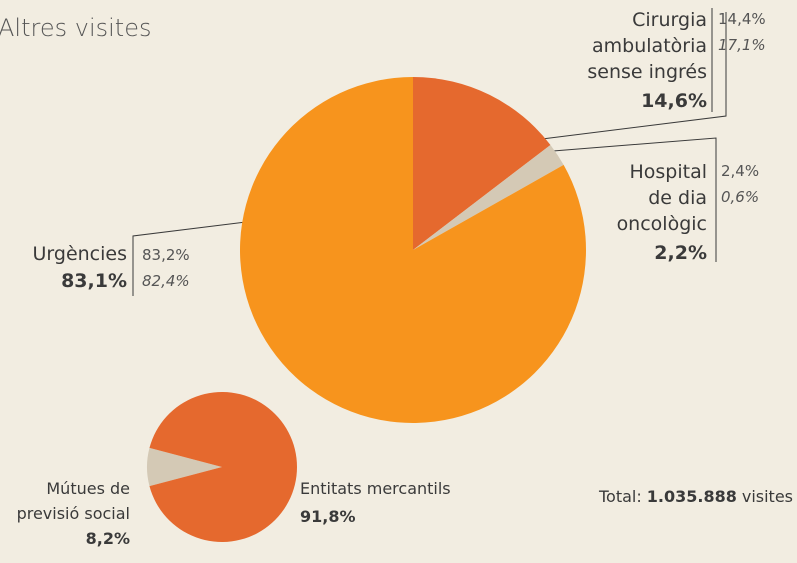 Image resolution: width=797 pixels, height=563 pixels. What do you see at coordinates (166, 281) in the screenshot?
I see `comparison-label: 82,4%` at bounding box center [166, 281].